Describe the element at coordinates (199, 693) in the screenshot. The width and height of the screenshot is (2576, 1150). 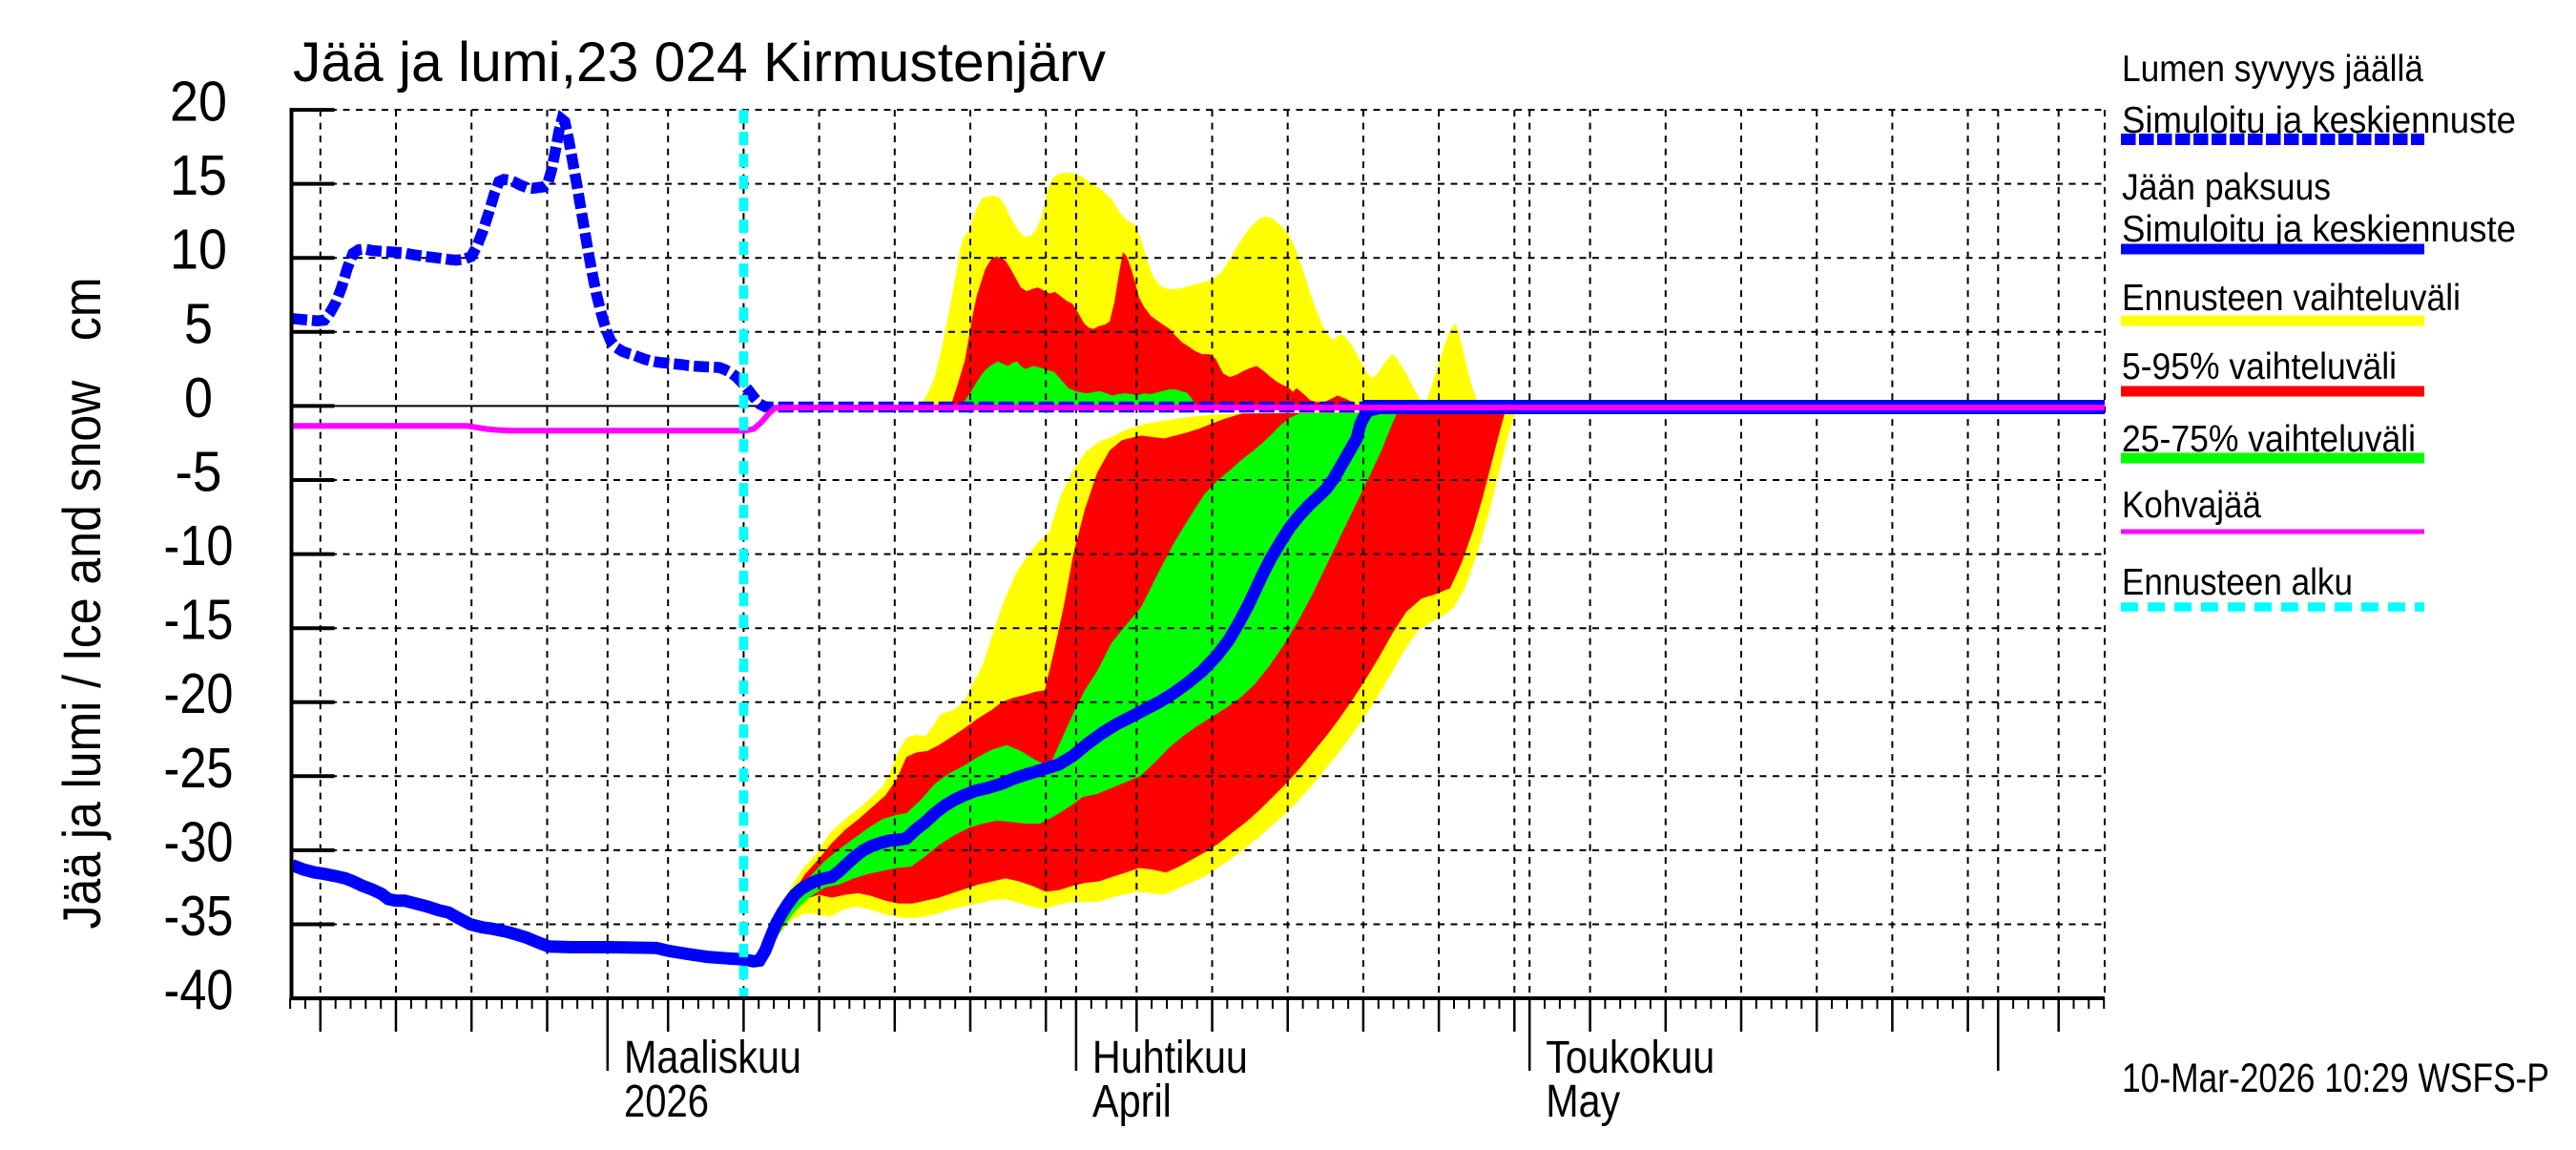
I see `svg-text: -20` at that location.